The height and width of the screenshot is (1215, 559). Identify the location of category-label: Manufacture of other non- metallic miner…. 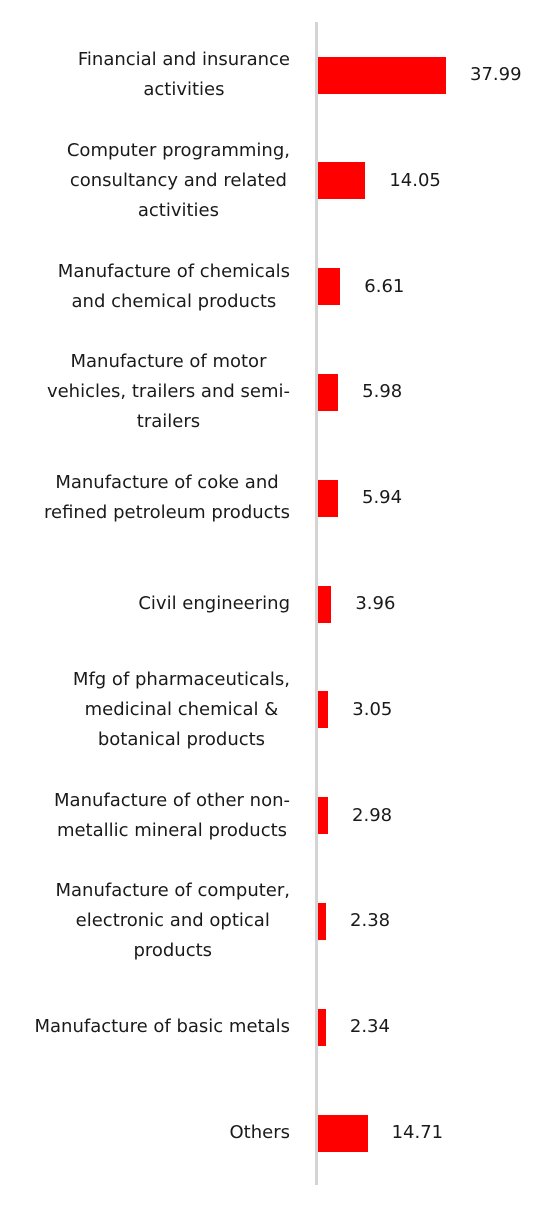
(145, 816).